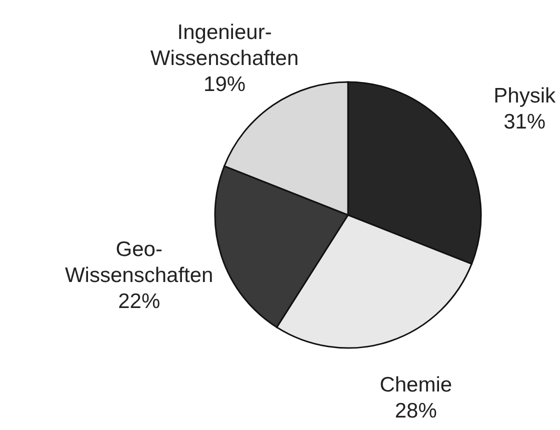  What do you see at coordinates (225, 84) in the screenshot?
I see `data-label: 19%` at bounding box center [225, 84].